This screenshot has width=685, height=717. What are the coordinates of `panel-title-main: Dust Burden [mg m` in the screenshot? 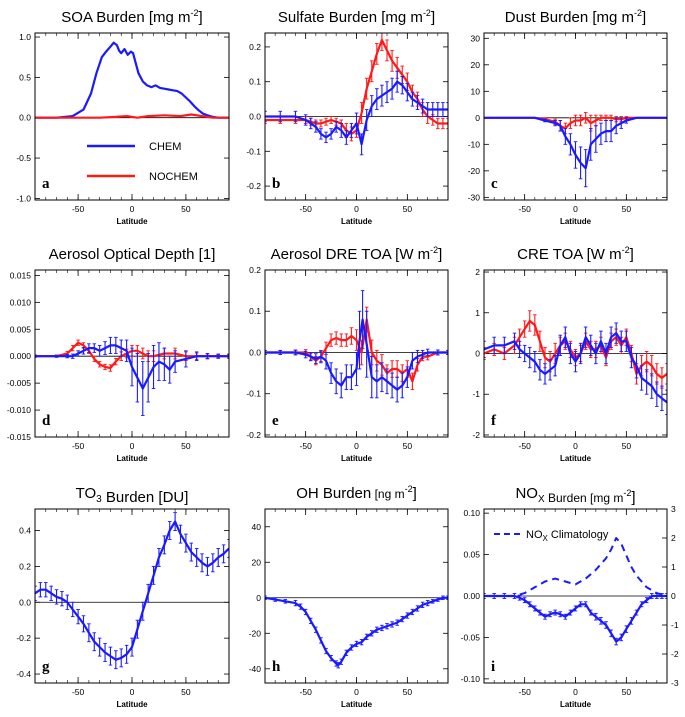 It's located at (569, 17).